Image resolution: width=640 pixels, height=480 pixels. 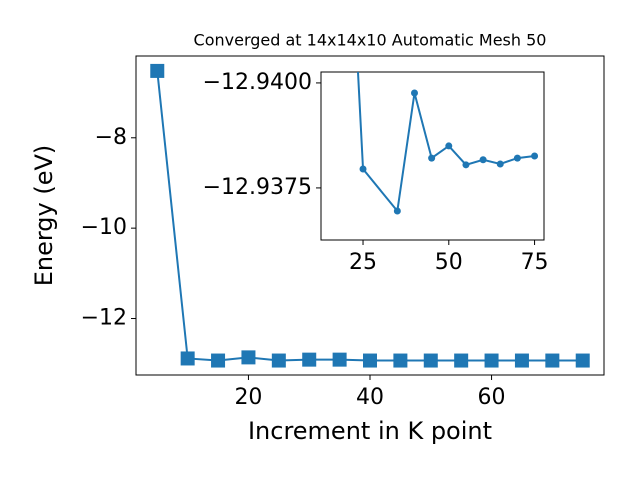 I want to click on x-tick-label: 25, so click(x=363, y=262).